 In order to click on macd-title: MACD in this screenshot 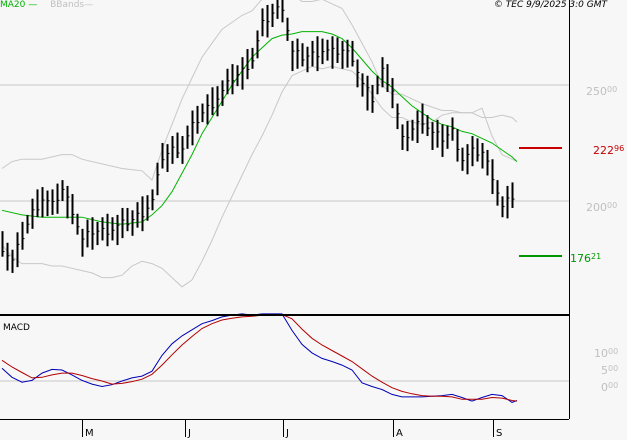, I will do `click(16, 328)`.